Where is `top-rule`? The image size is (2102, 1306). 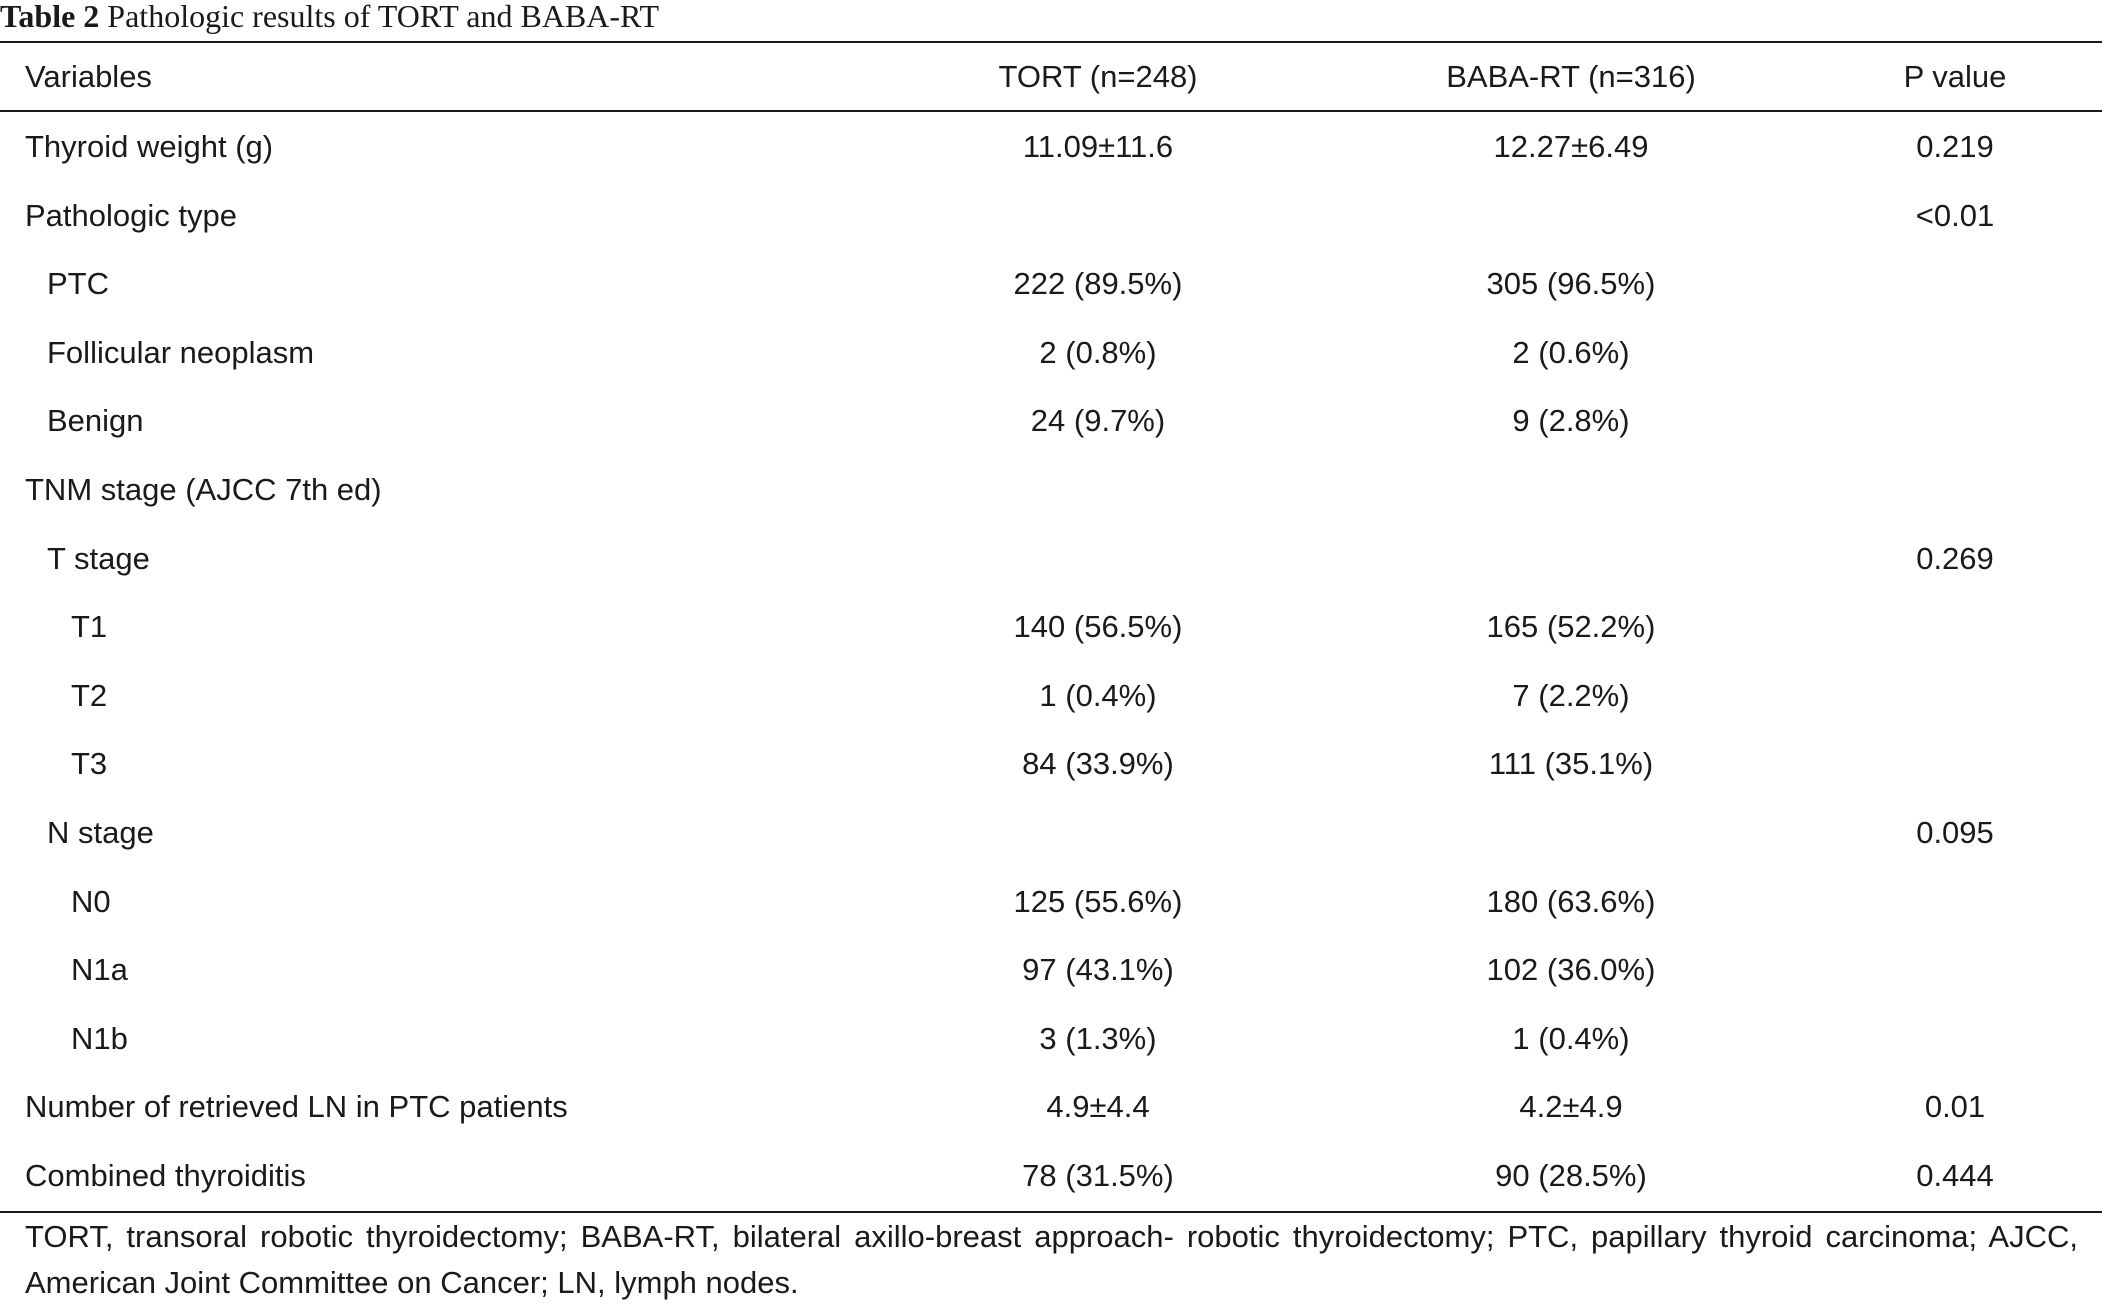
top-rule is located at coordinates (1051, 42).